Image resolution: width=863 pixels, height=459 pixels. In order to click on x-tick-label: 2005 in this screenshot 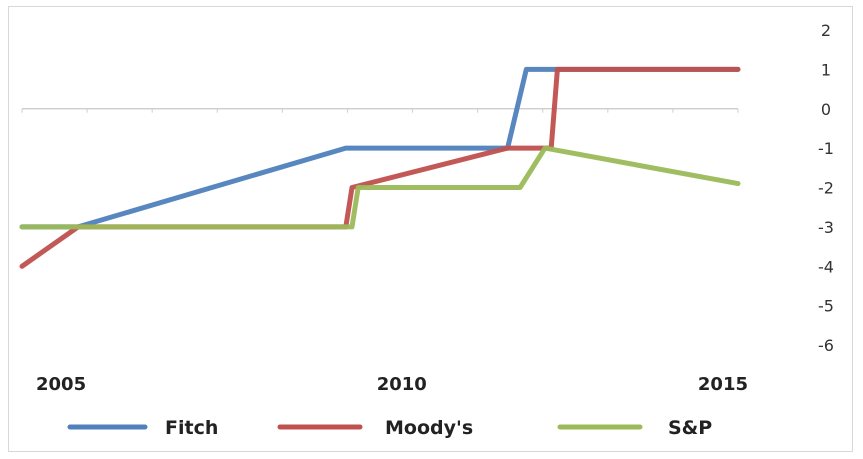, I will do `click(61, 384)`.